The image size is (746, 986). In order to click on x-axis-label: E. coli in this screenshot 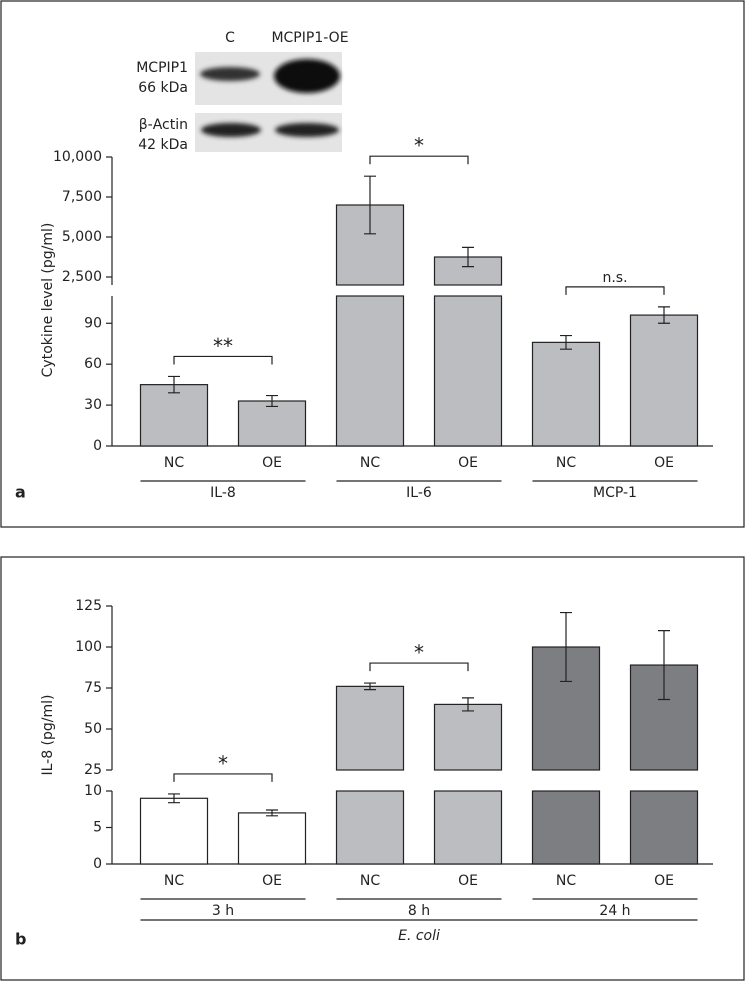, I will do `click(419, 936)`.